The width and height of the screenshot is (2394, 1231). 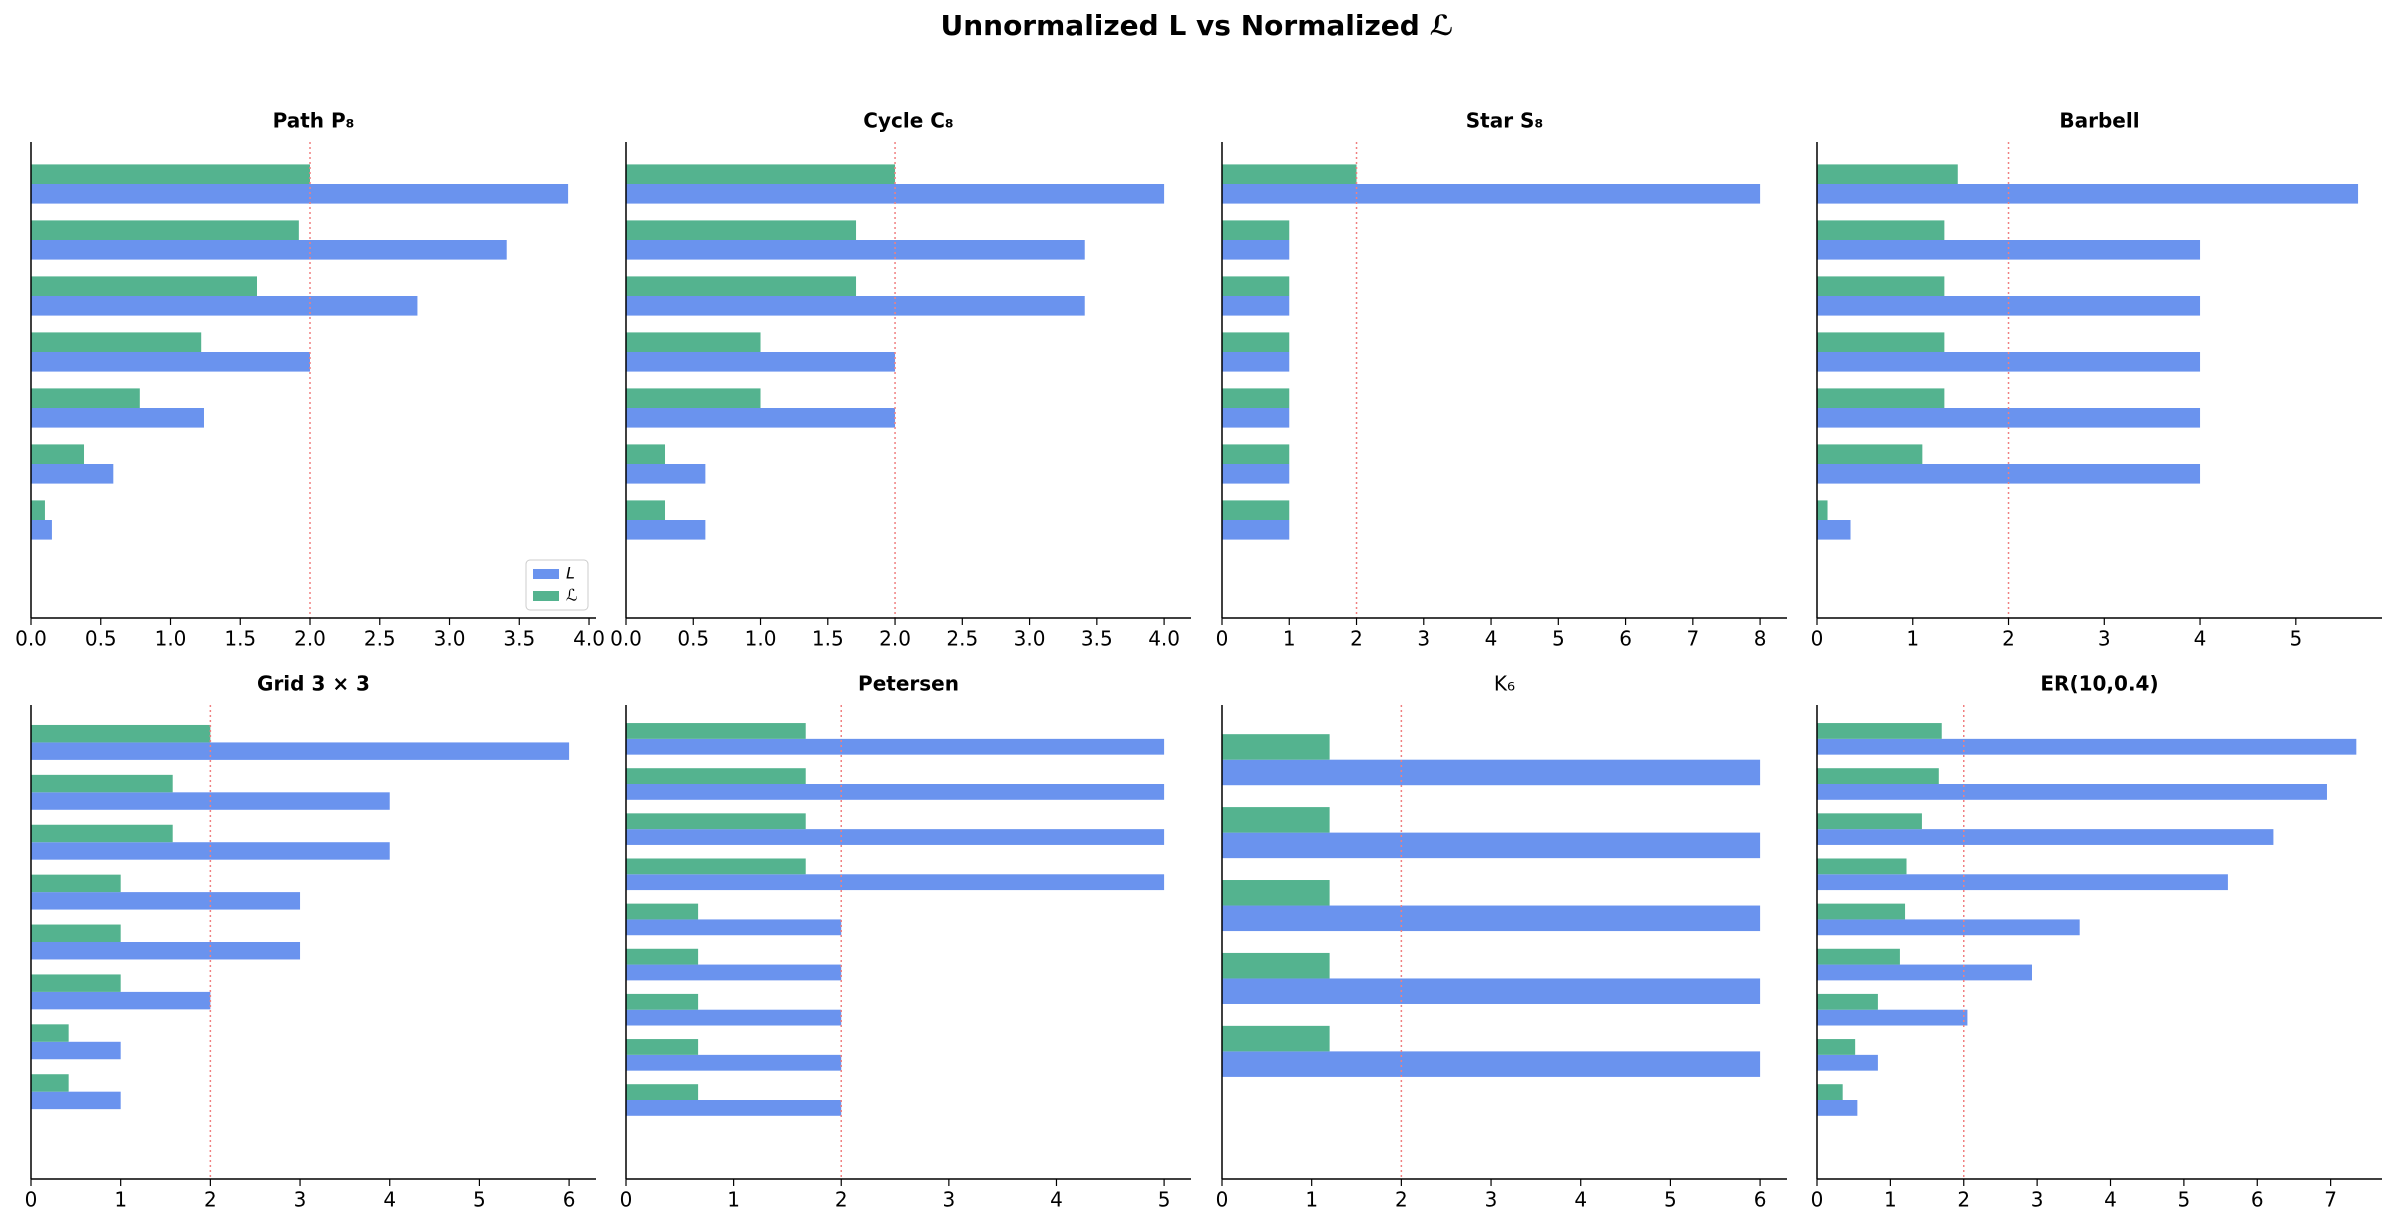 I want to click on subplot-title: Barbell, so click(x=2099, y=121).